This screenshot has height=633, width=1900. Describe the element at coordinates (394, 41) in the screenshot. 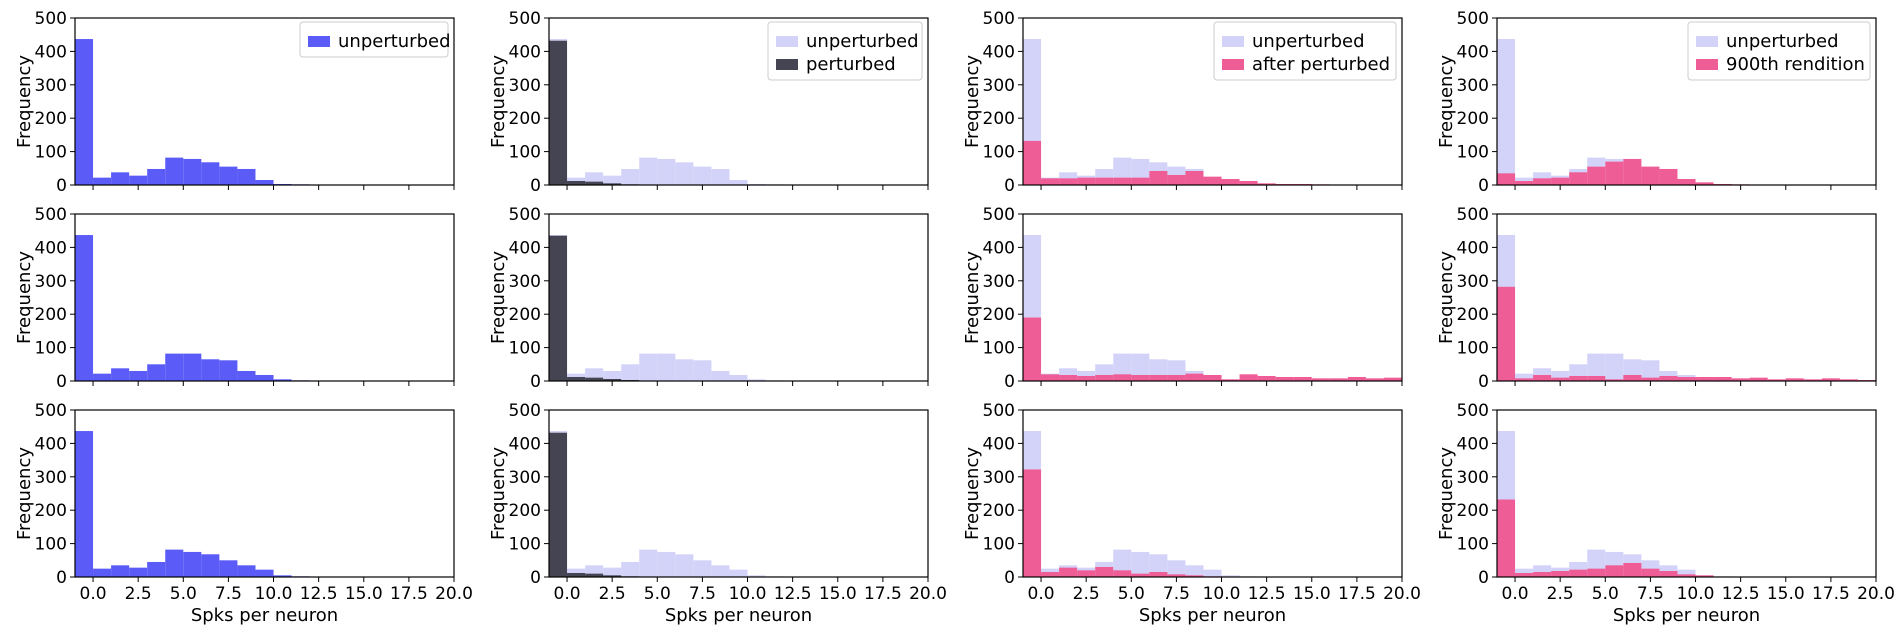

I see `legend-label: unperturbed` at that location.